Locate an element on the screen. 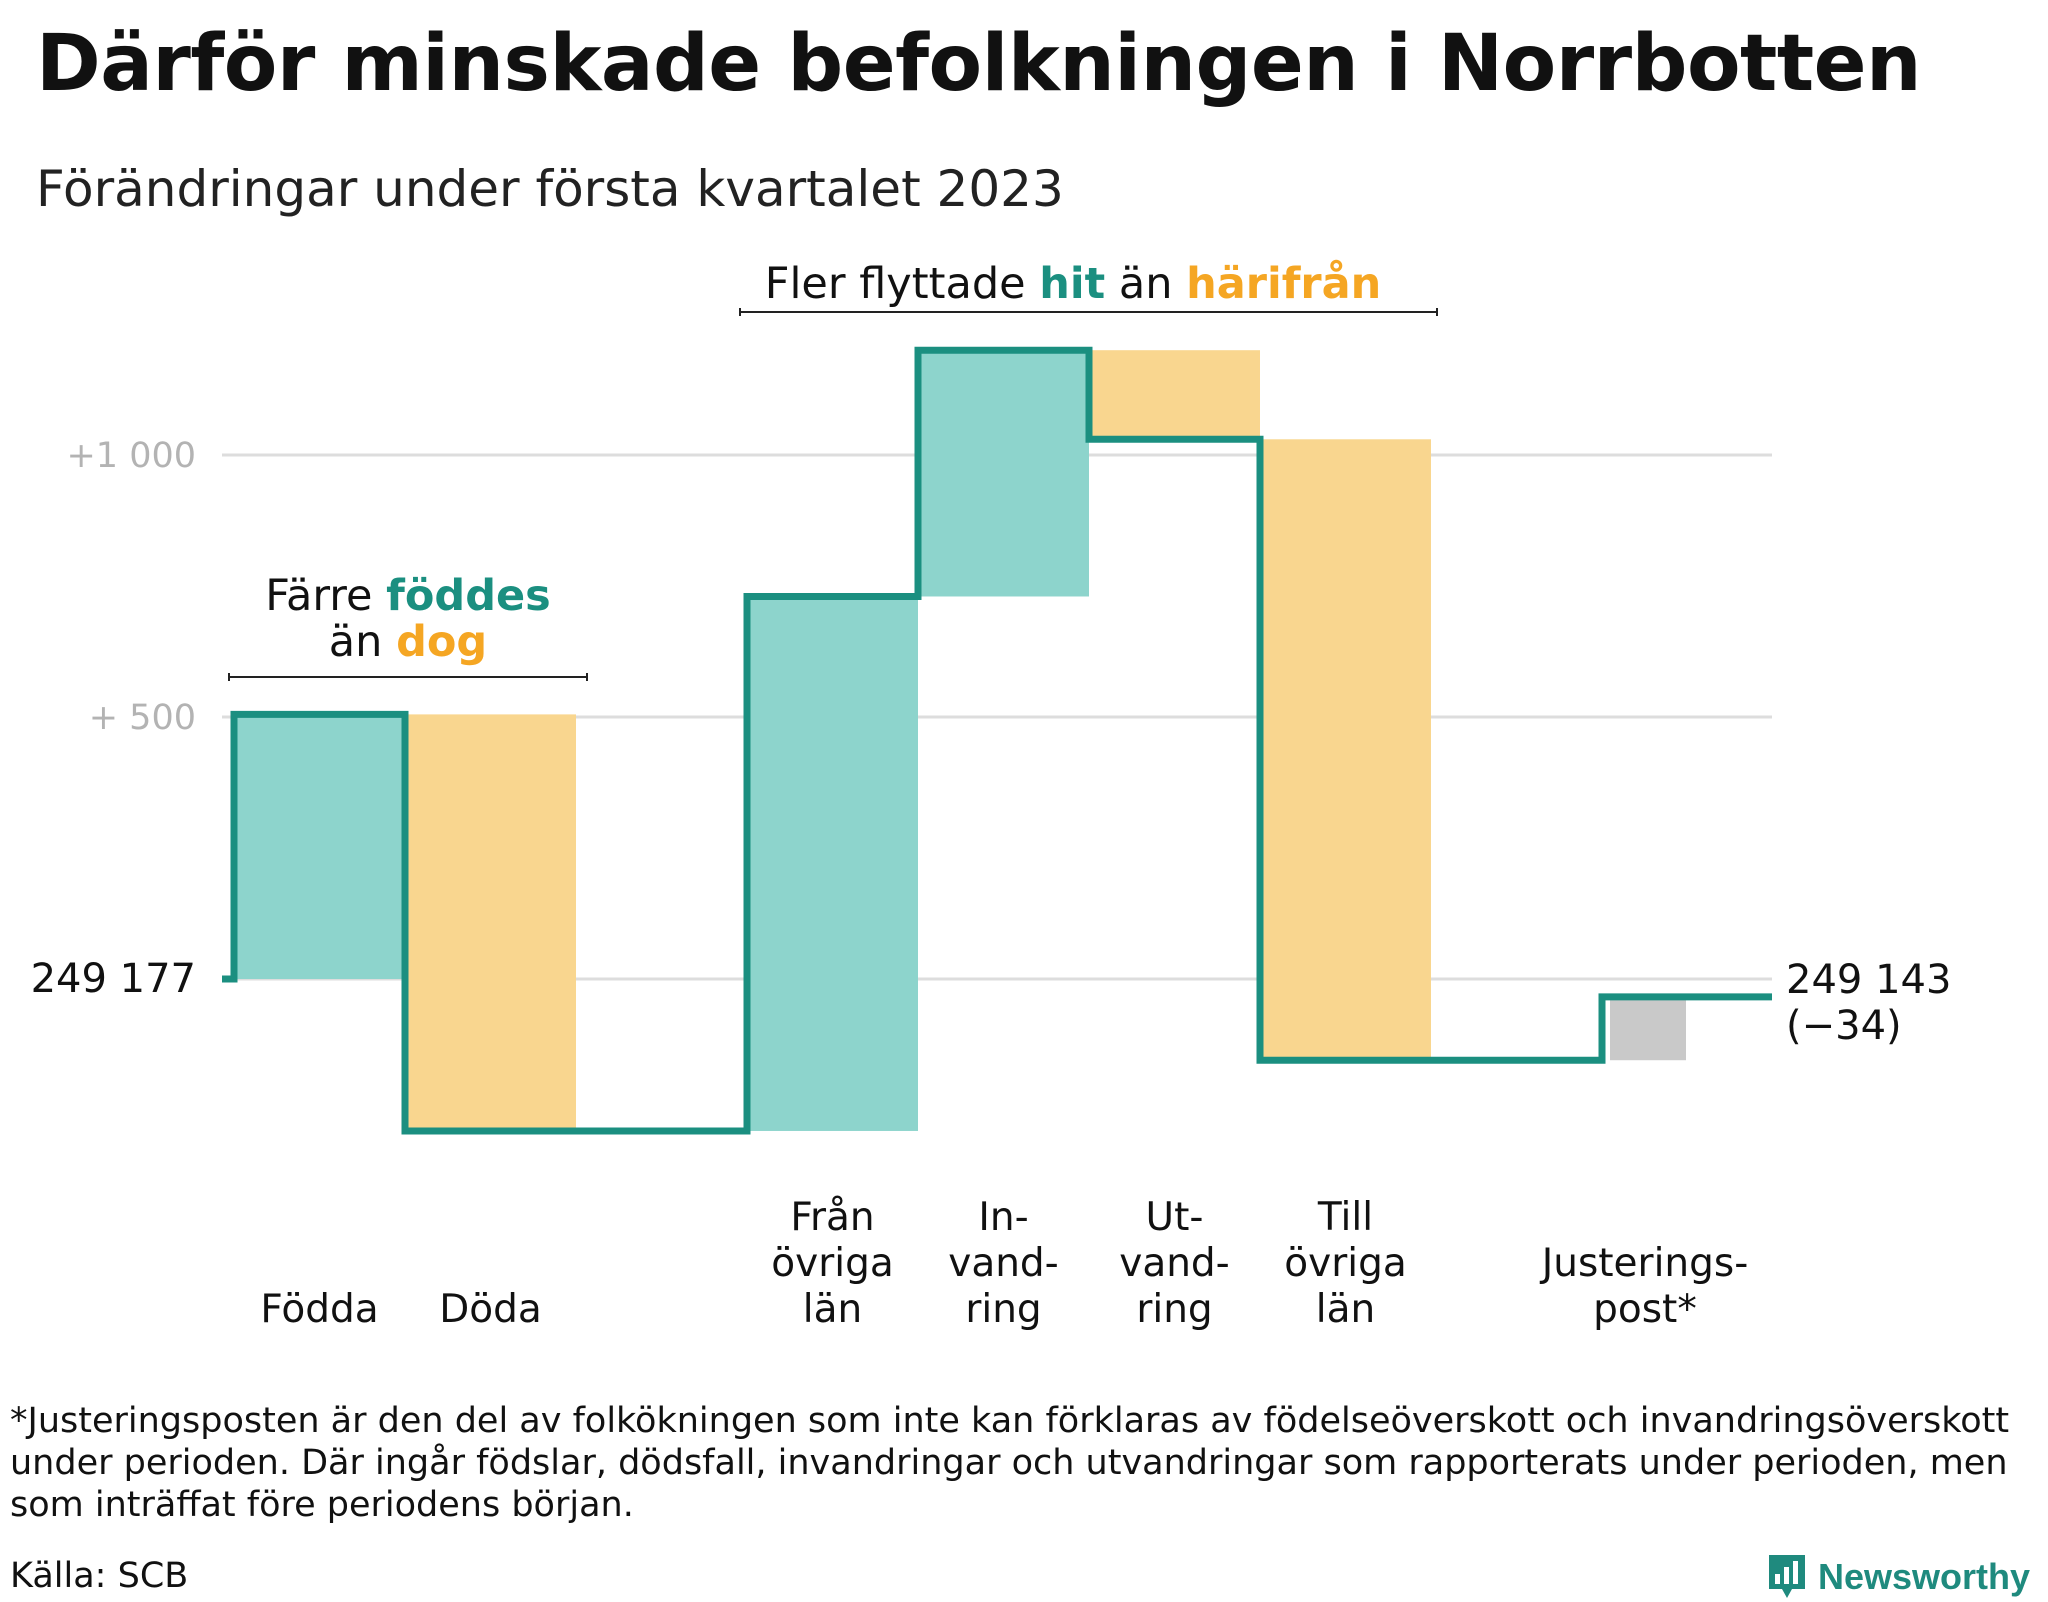  category-label: Födda is located at coordinates (319, 1309).